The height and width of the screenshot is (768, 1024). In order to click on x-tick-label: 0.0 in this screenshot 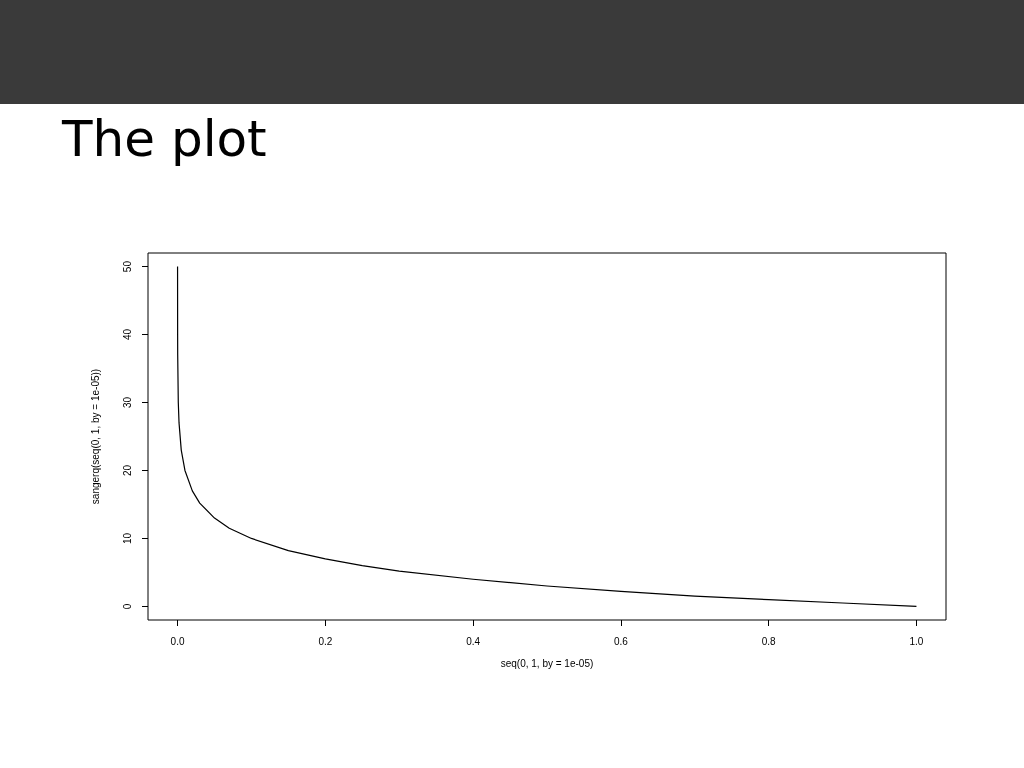, I will do `click(177, 641)`.